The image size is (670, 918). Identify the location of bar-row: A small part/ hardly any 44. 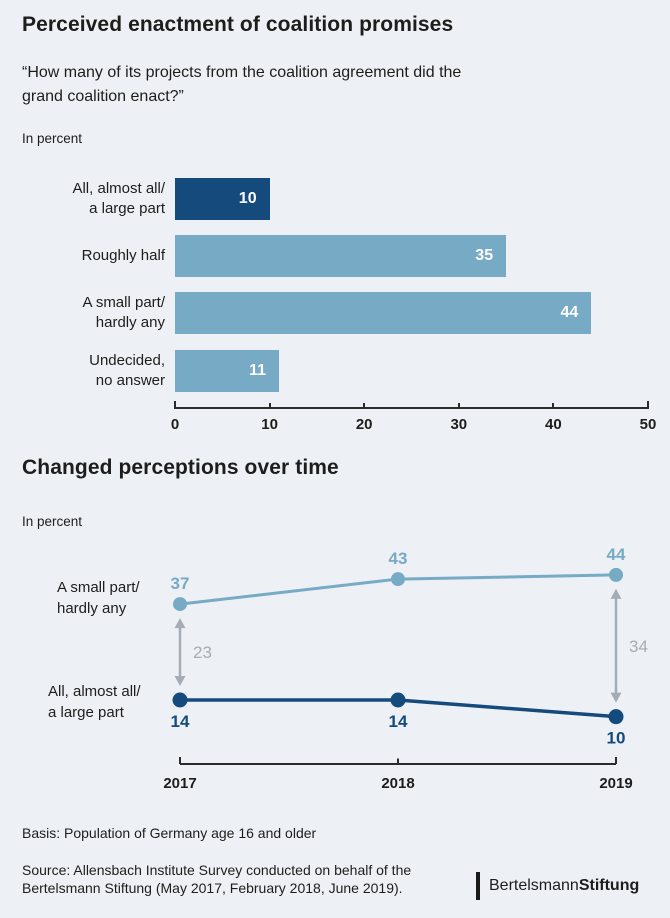
(335, 313).